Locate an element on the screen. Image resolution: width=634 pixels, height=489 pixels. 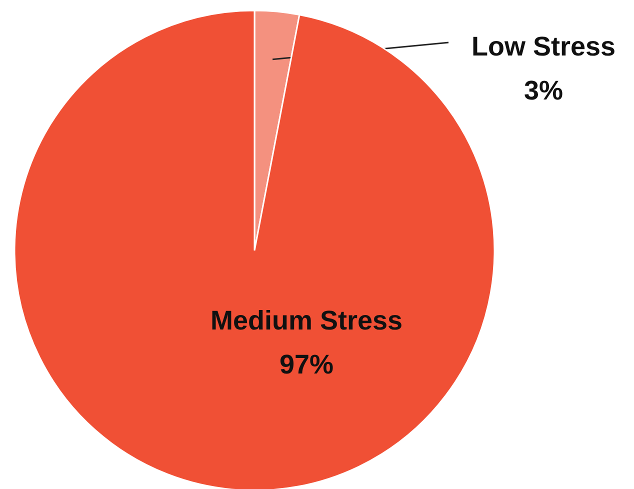
data-label: 3% is located at coordinates (544, 91).